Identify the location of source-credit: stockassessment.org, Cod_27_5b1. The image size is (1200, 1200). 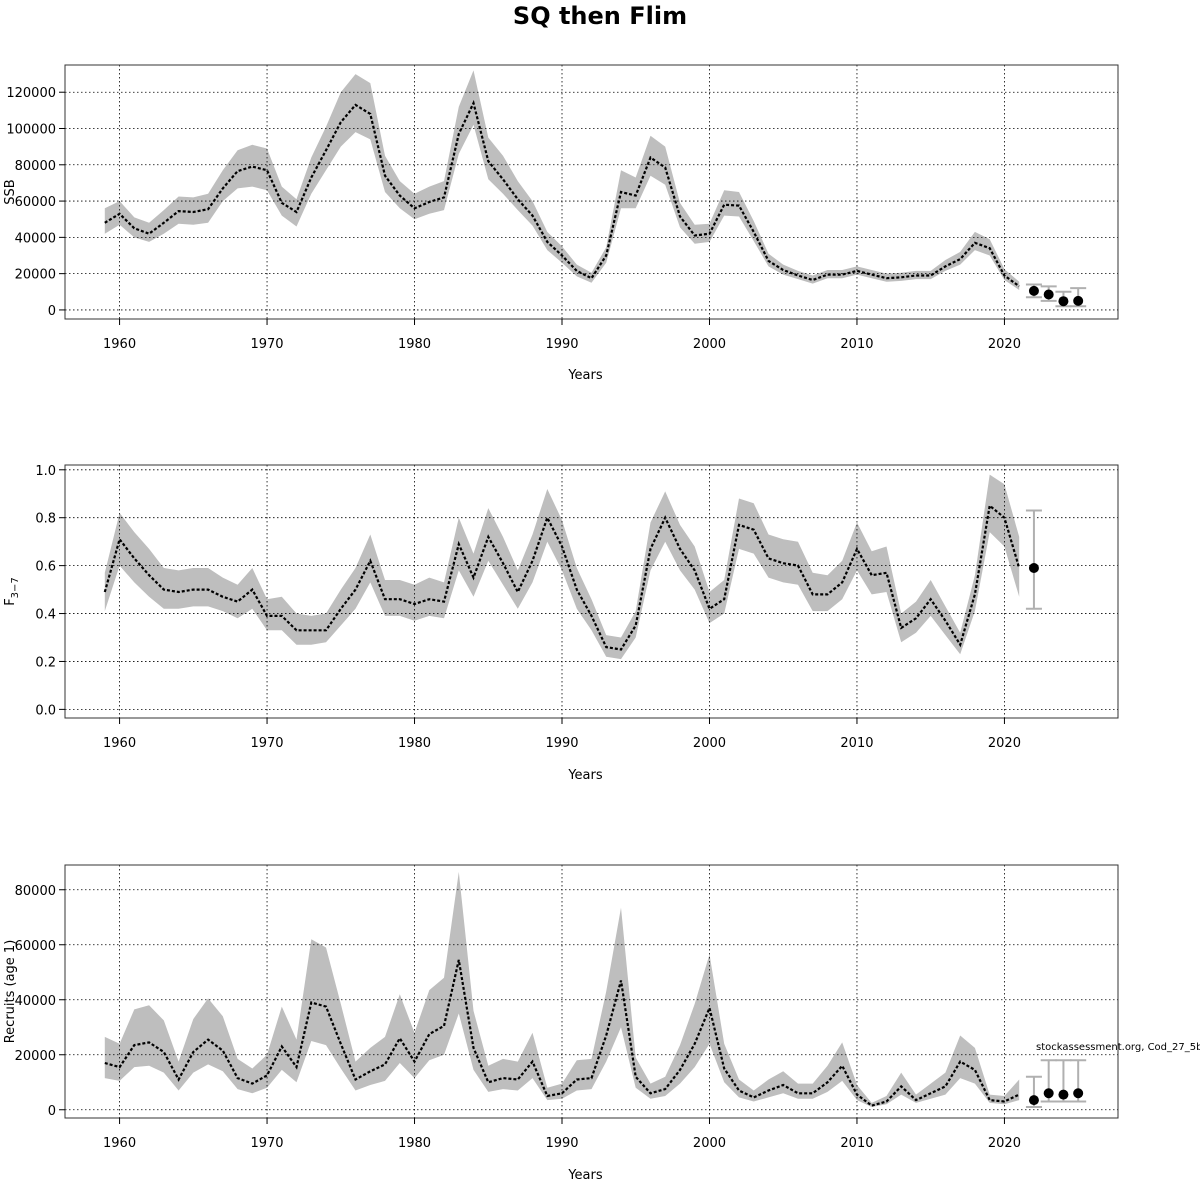
(1118, 1047).